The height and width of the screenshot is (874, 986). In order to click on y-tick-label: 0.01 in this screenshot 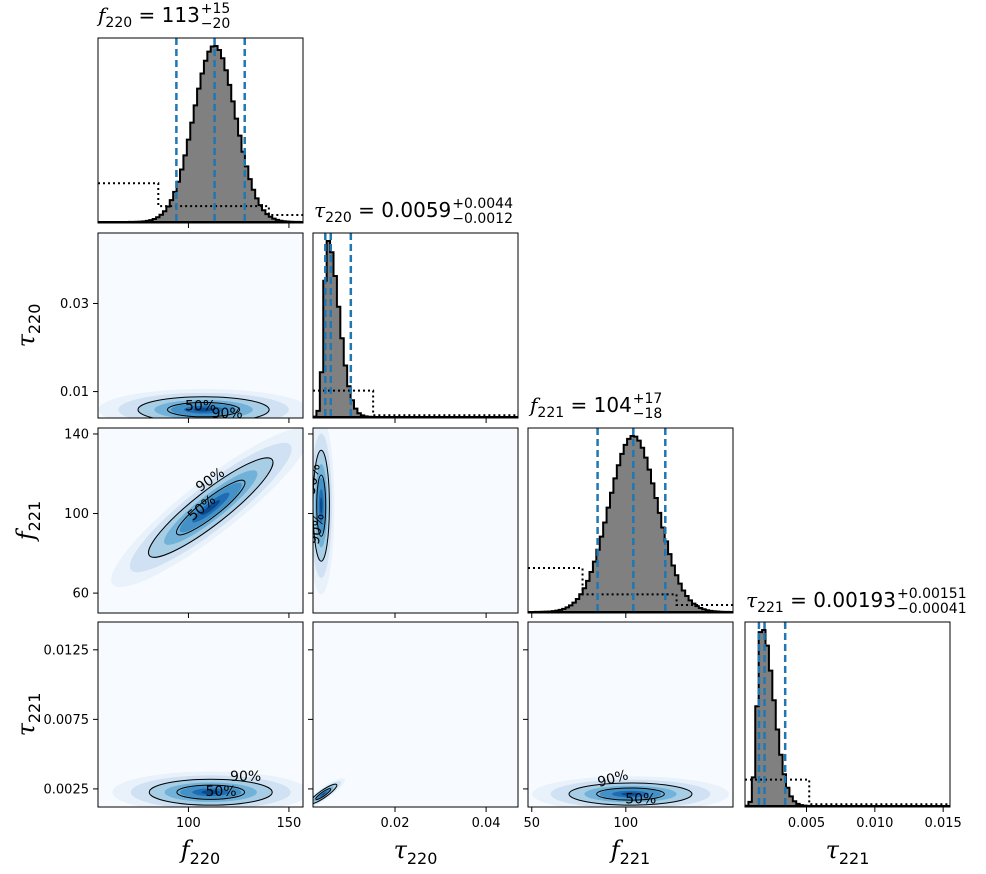, I will do `click(74, 392)`.